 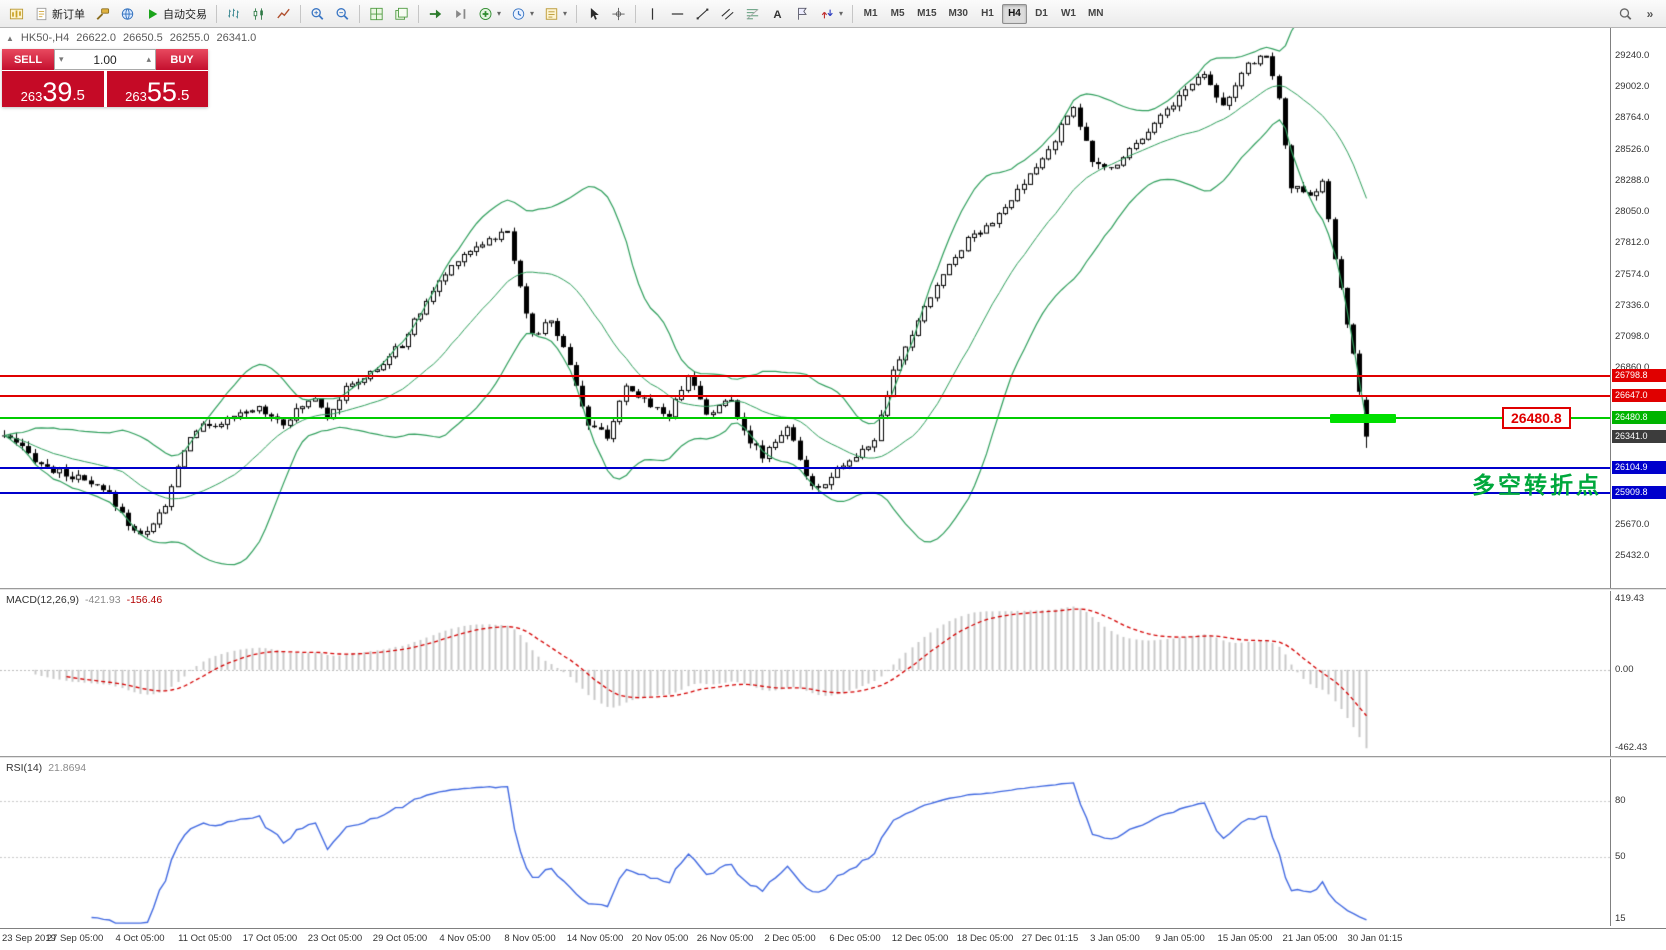 What do you see at coordinates (59, 14) in the screenshot?
I see `new-order-button: 新订单` at bounding box center [59, 14].